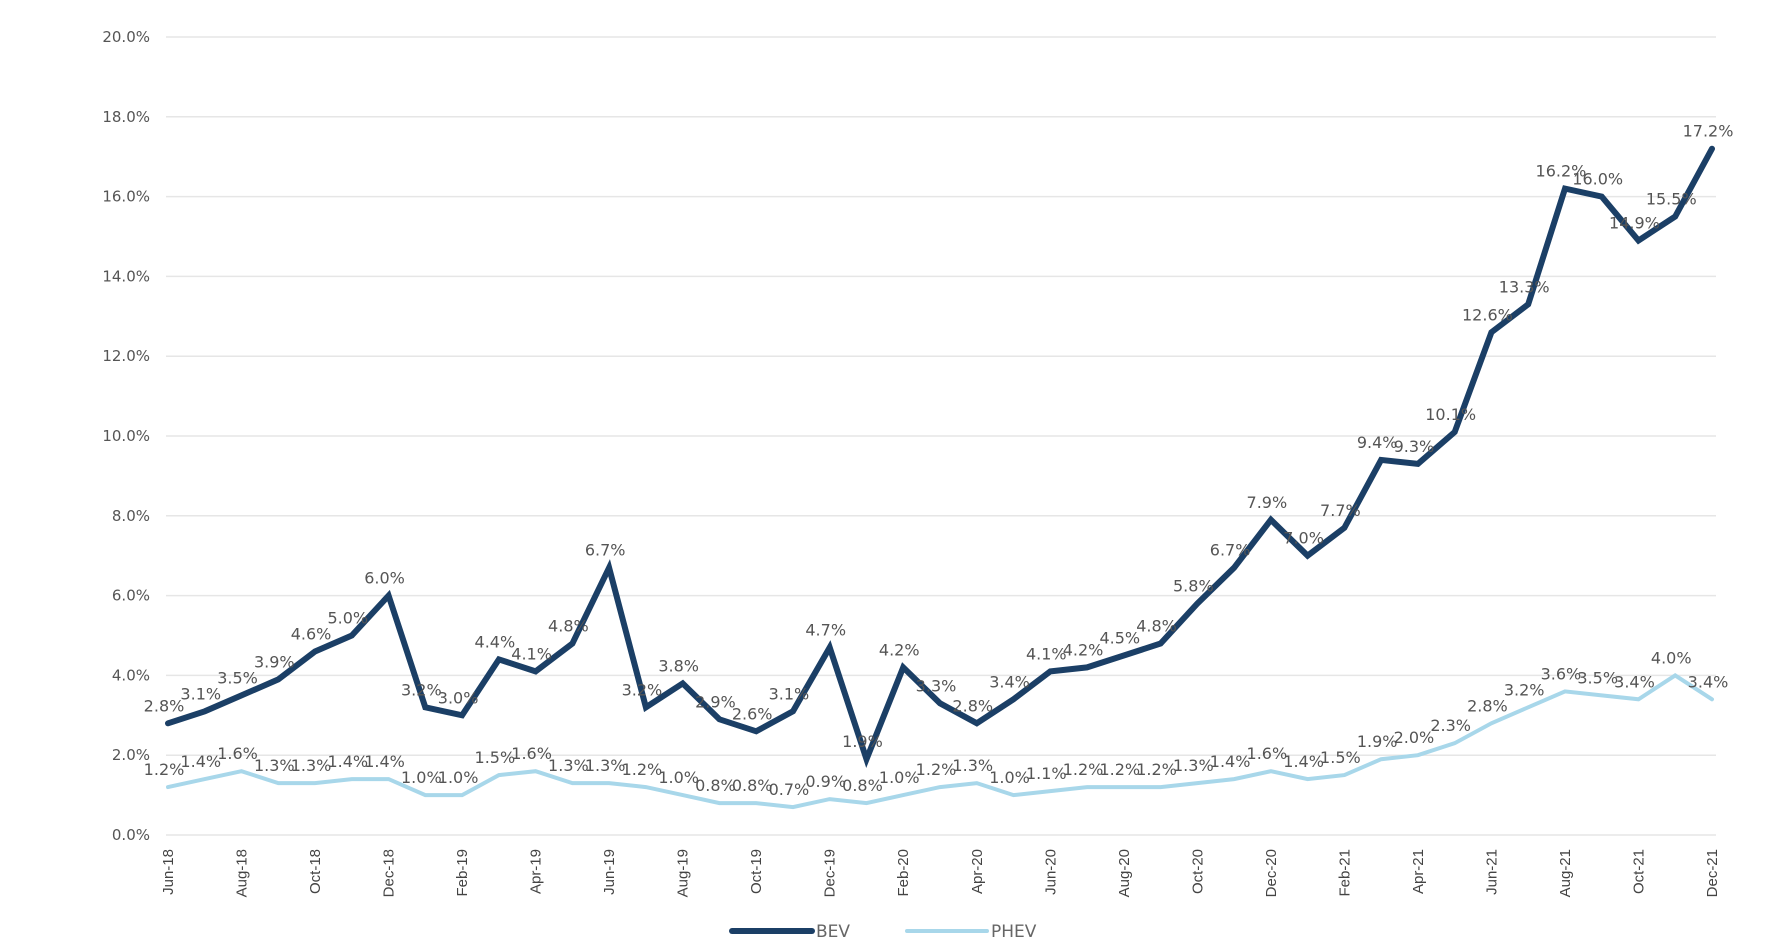 Image resolution: width=1778 pixels, height=952 pixels. What do you see at coordinates (1271, 873) in the screenshot?
I see `x-tick-label: Dec-20` at bounding box center [1271, 873].